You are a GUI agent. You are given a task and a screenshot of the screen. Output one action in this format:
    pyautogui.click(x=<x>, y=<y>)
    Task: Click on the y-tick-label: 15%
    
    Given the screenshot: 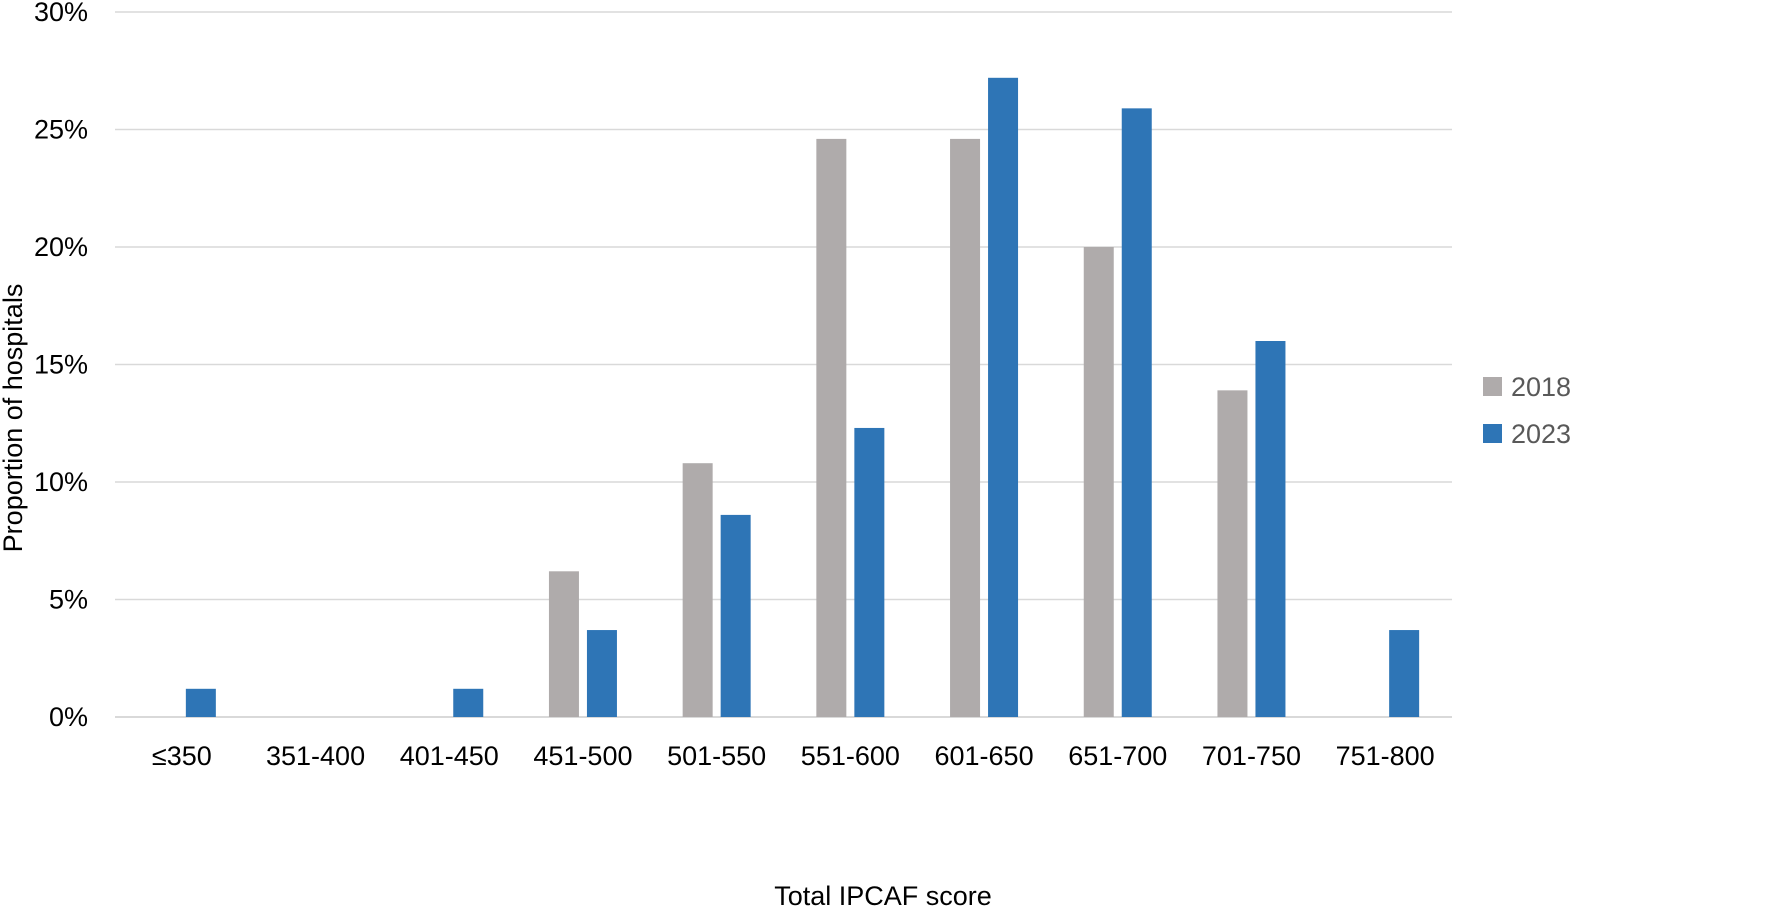 What is the action you would take?
    pyautogui.click(x=61, y=365)
    